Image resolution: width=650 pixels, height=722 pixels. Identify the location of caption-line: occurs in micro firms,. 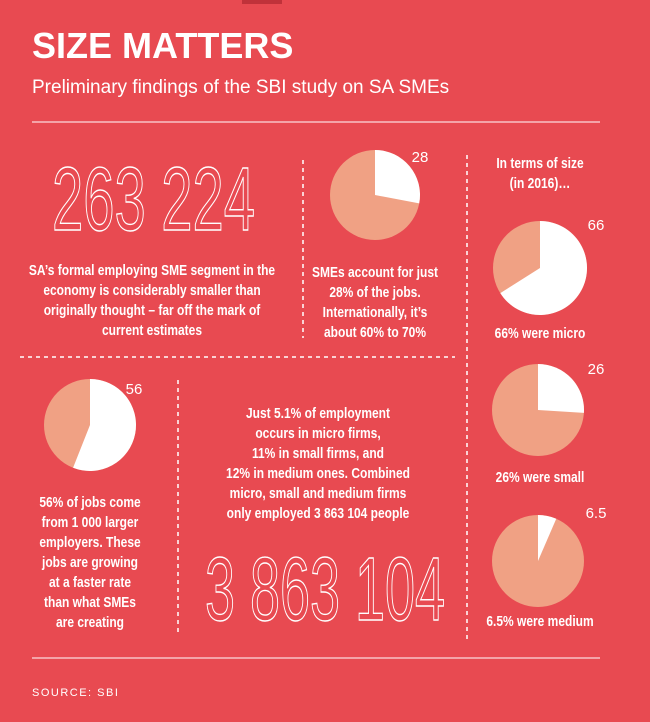
(317, 433).